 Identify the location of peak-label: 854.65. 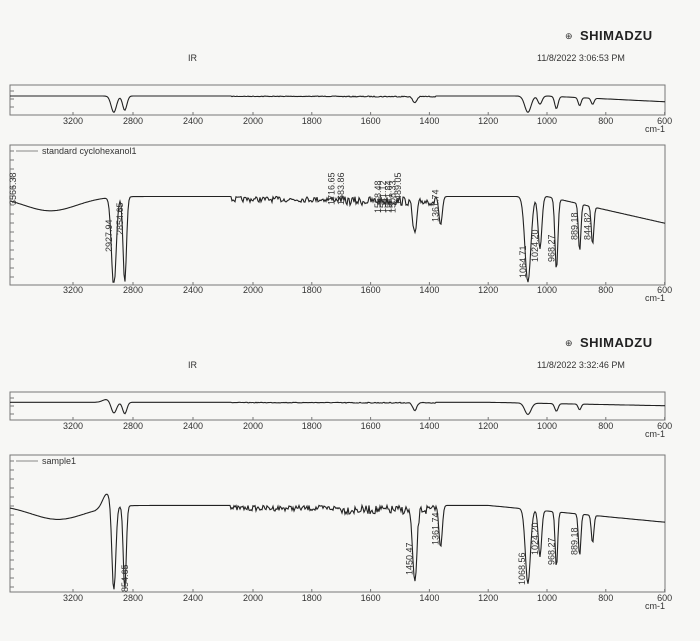
(125, 578).